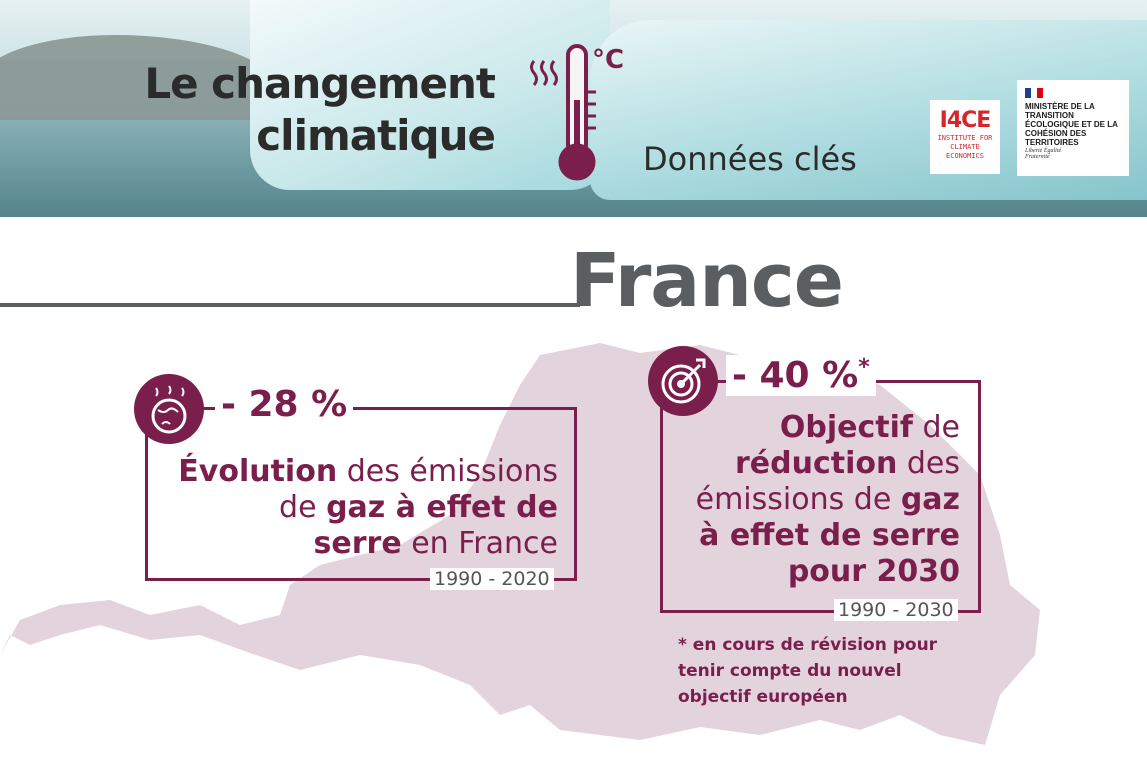  I want to click on target-icon, so click(683, 381).